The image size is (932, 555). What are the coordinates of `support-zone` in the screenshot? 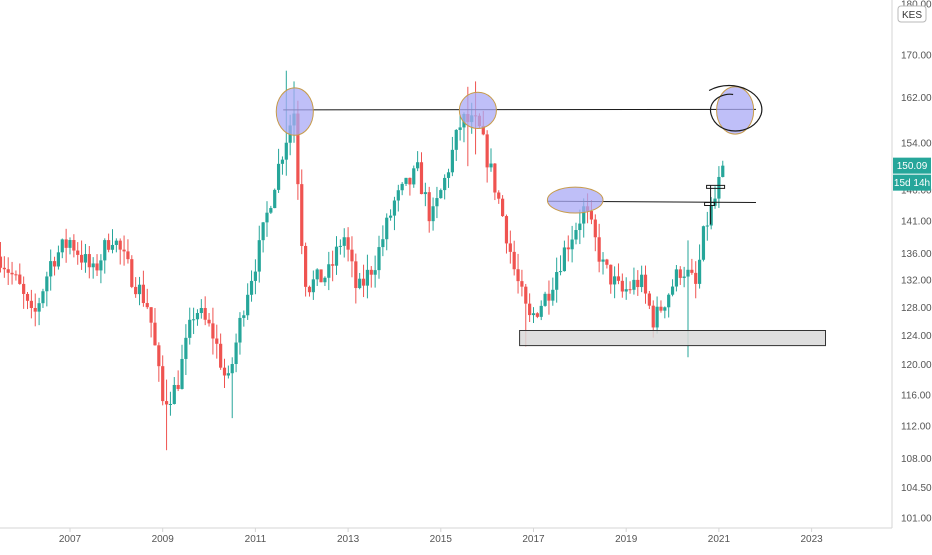 It's located at (673, 338).